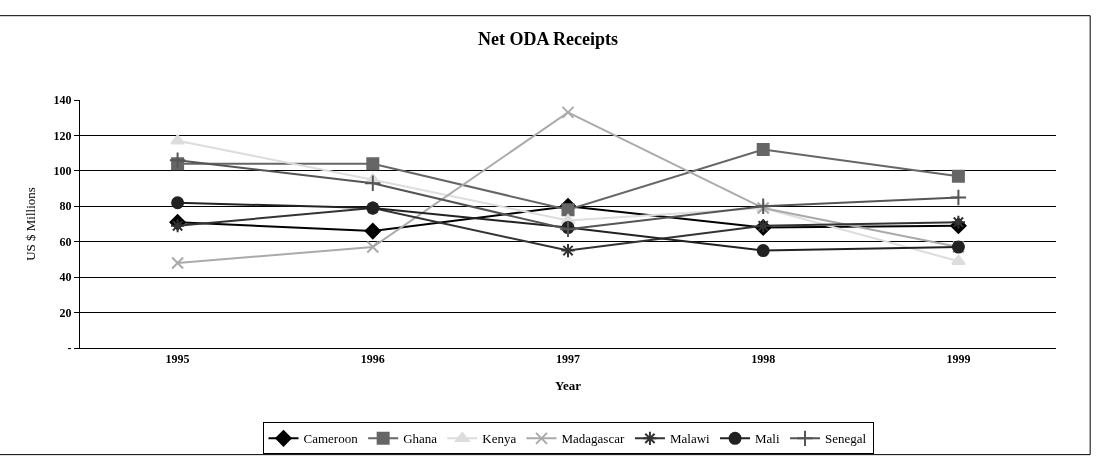  What do you see at coordinates (568, 359) in the screenshot?
I see `x-tick-label: 1997` at bounding box center [568, 359].